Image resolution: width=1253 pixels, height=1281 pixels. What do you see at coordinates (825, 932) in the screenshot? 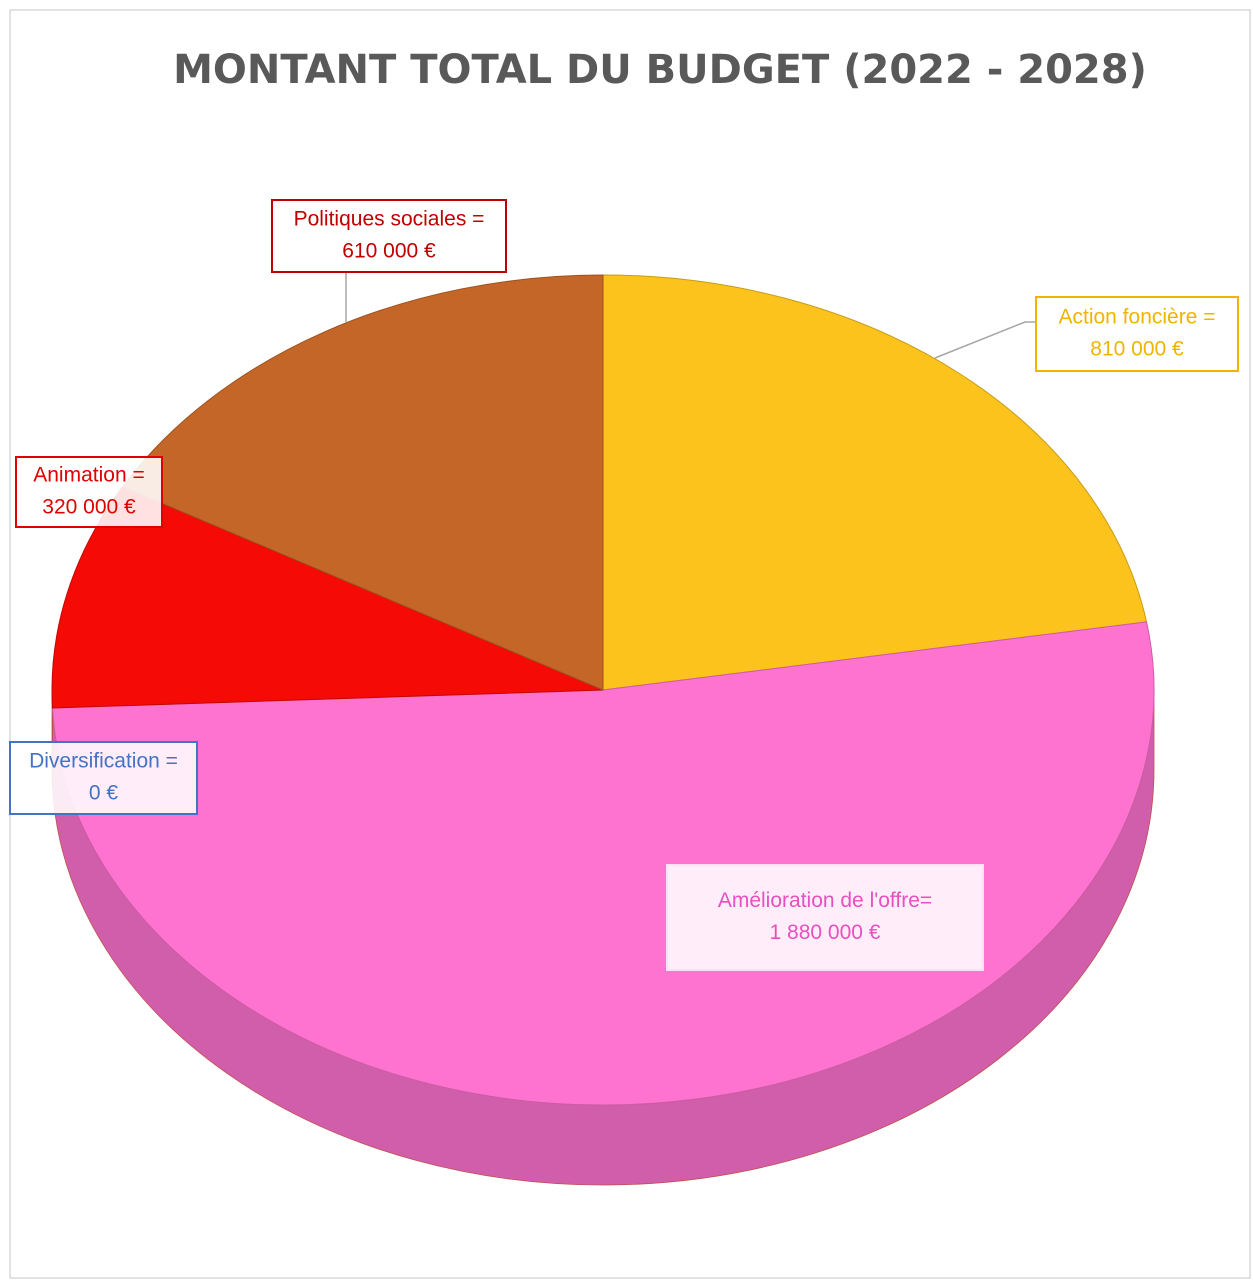
I see `data-label-value: 1 880 000 €` at bounding box center [825, 932].